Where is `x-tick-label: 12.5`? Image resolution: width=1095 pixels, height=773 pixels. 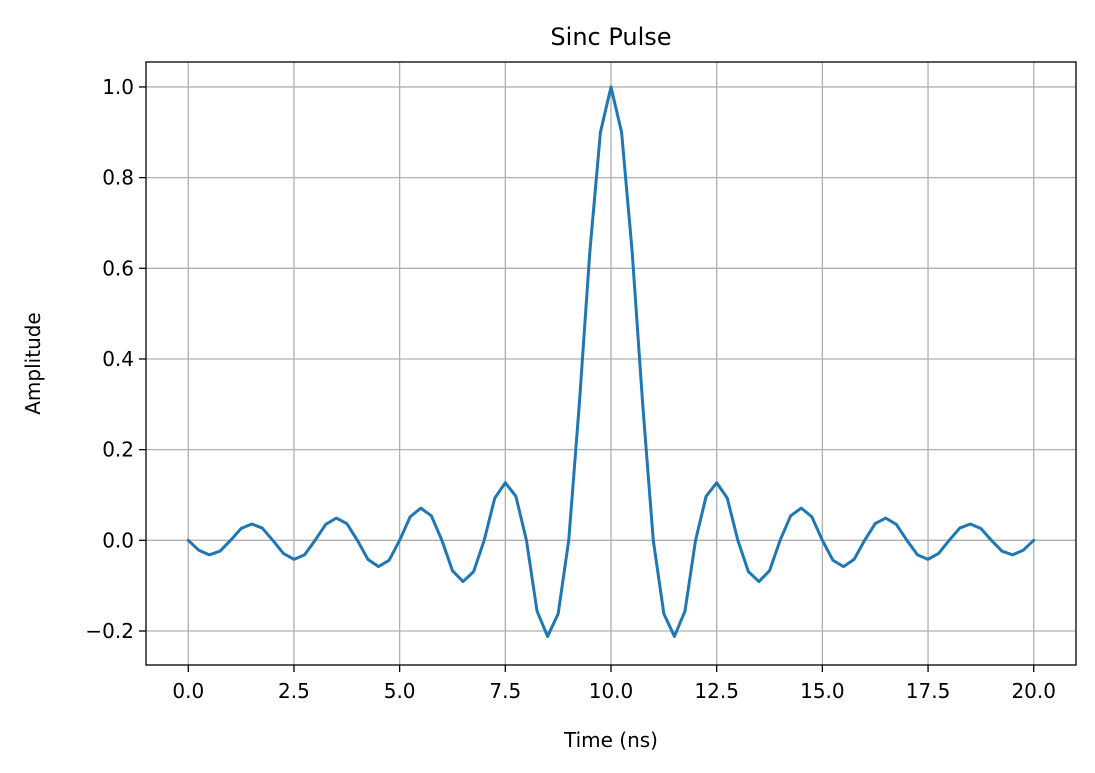
x-tick-label: 12.5 is located at coordinates (716, 691).